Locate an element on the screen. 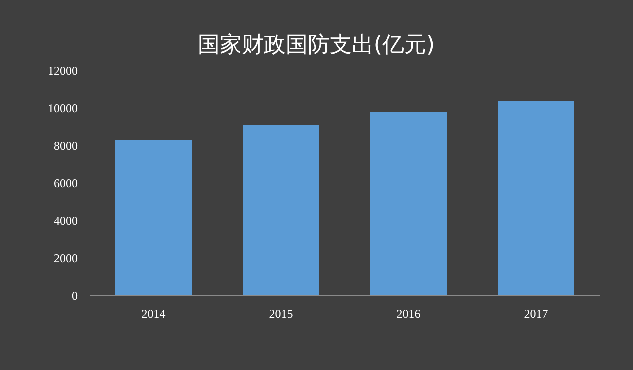 The width and height of the screenshot is (633, 370). y-tick-label: 6000 is located at coordinates (66, 183).